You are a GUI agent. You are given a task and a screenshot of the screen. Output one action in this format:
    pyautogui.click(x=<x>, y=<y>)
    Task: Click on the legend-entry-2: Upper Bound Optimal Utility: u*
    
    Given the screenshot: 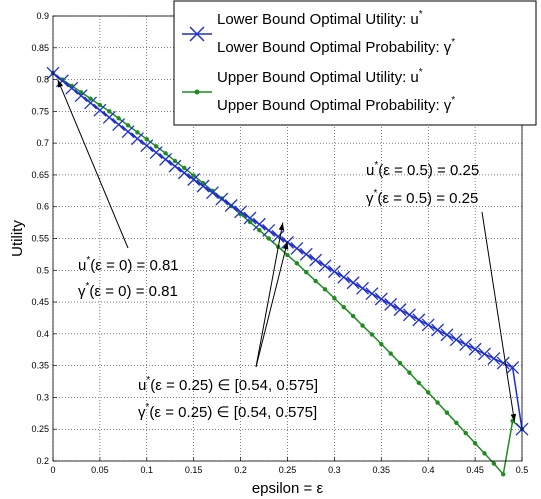 What is the action you would take?
    pyautogui.click(x=320, y=76)
    